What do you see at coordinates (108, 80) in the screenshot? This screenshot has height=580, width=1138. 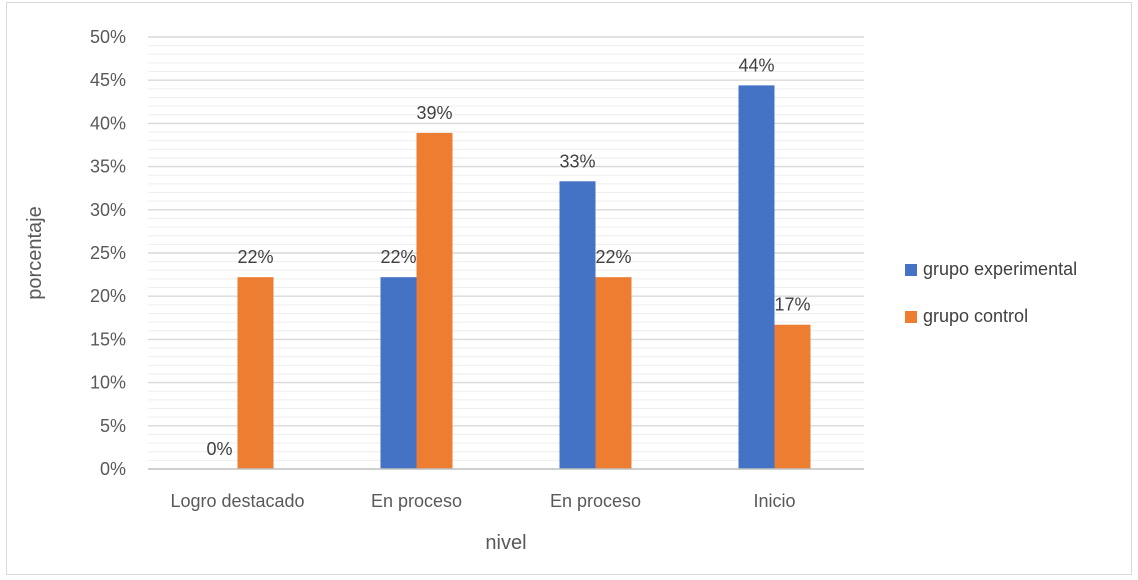 I see `y-tick-label: 45%` at bounding box center [108, 80].